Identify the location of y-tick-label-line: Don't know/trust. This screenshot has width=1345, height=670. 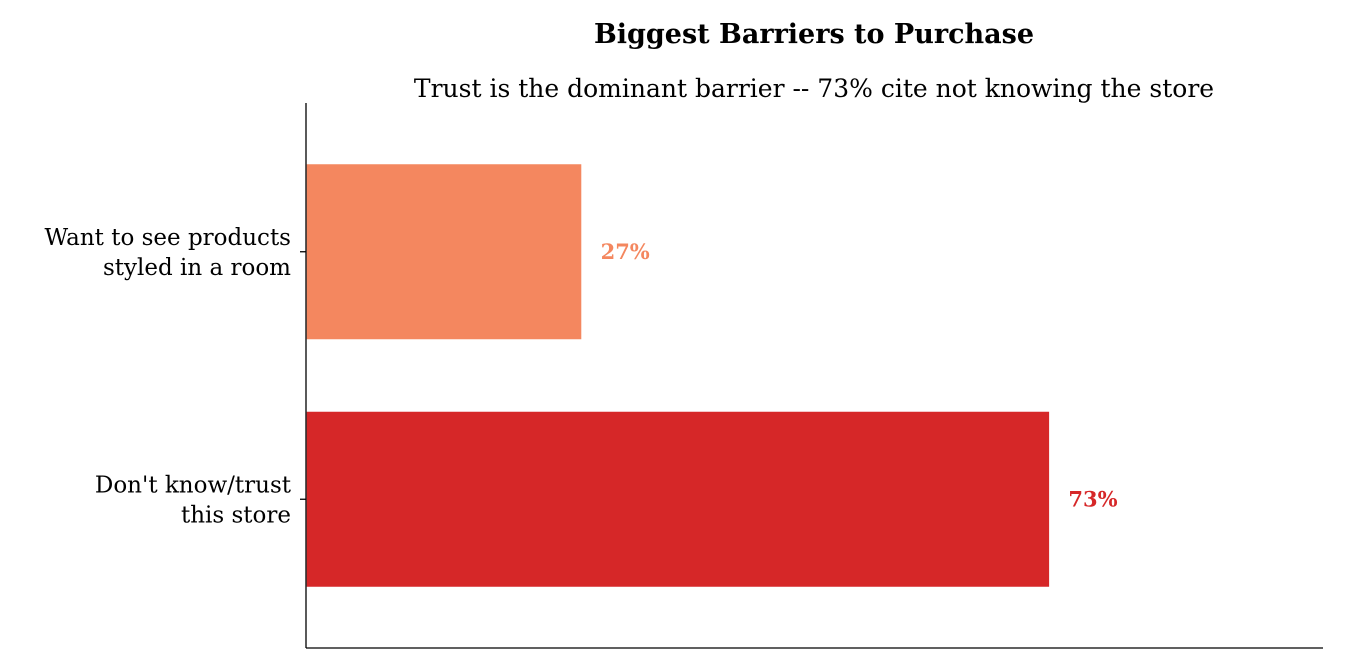
(193, 485).